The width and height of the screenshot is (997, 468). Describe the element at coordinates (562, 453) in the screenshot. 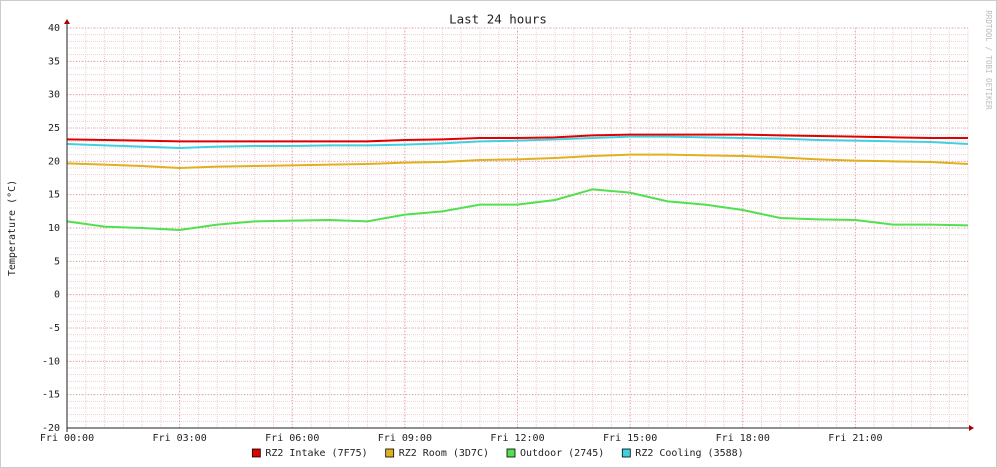

I see `legend-label: Outdoor (2745)` at that location.